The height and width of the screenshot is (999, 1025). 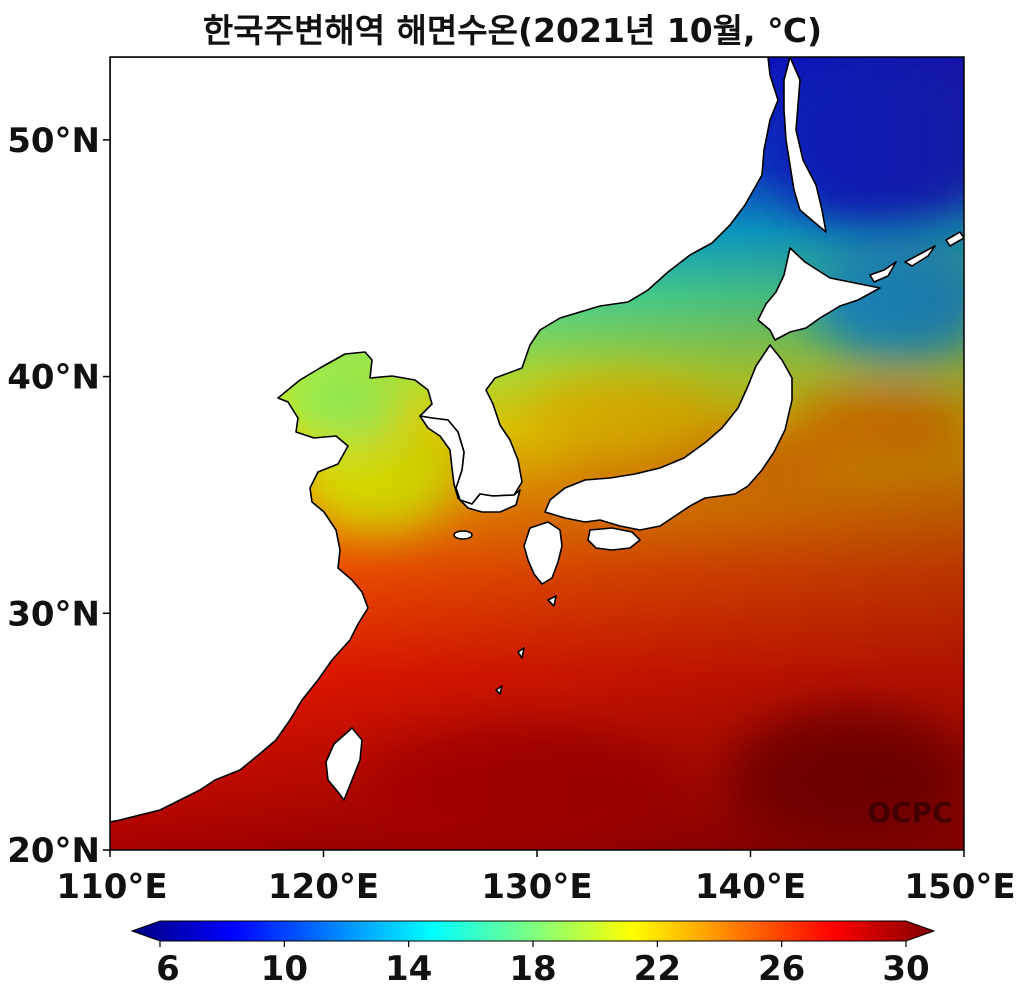 I want to click on kyushu-island, so click(x=543, y=553).